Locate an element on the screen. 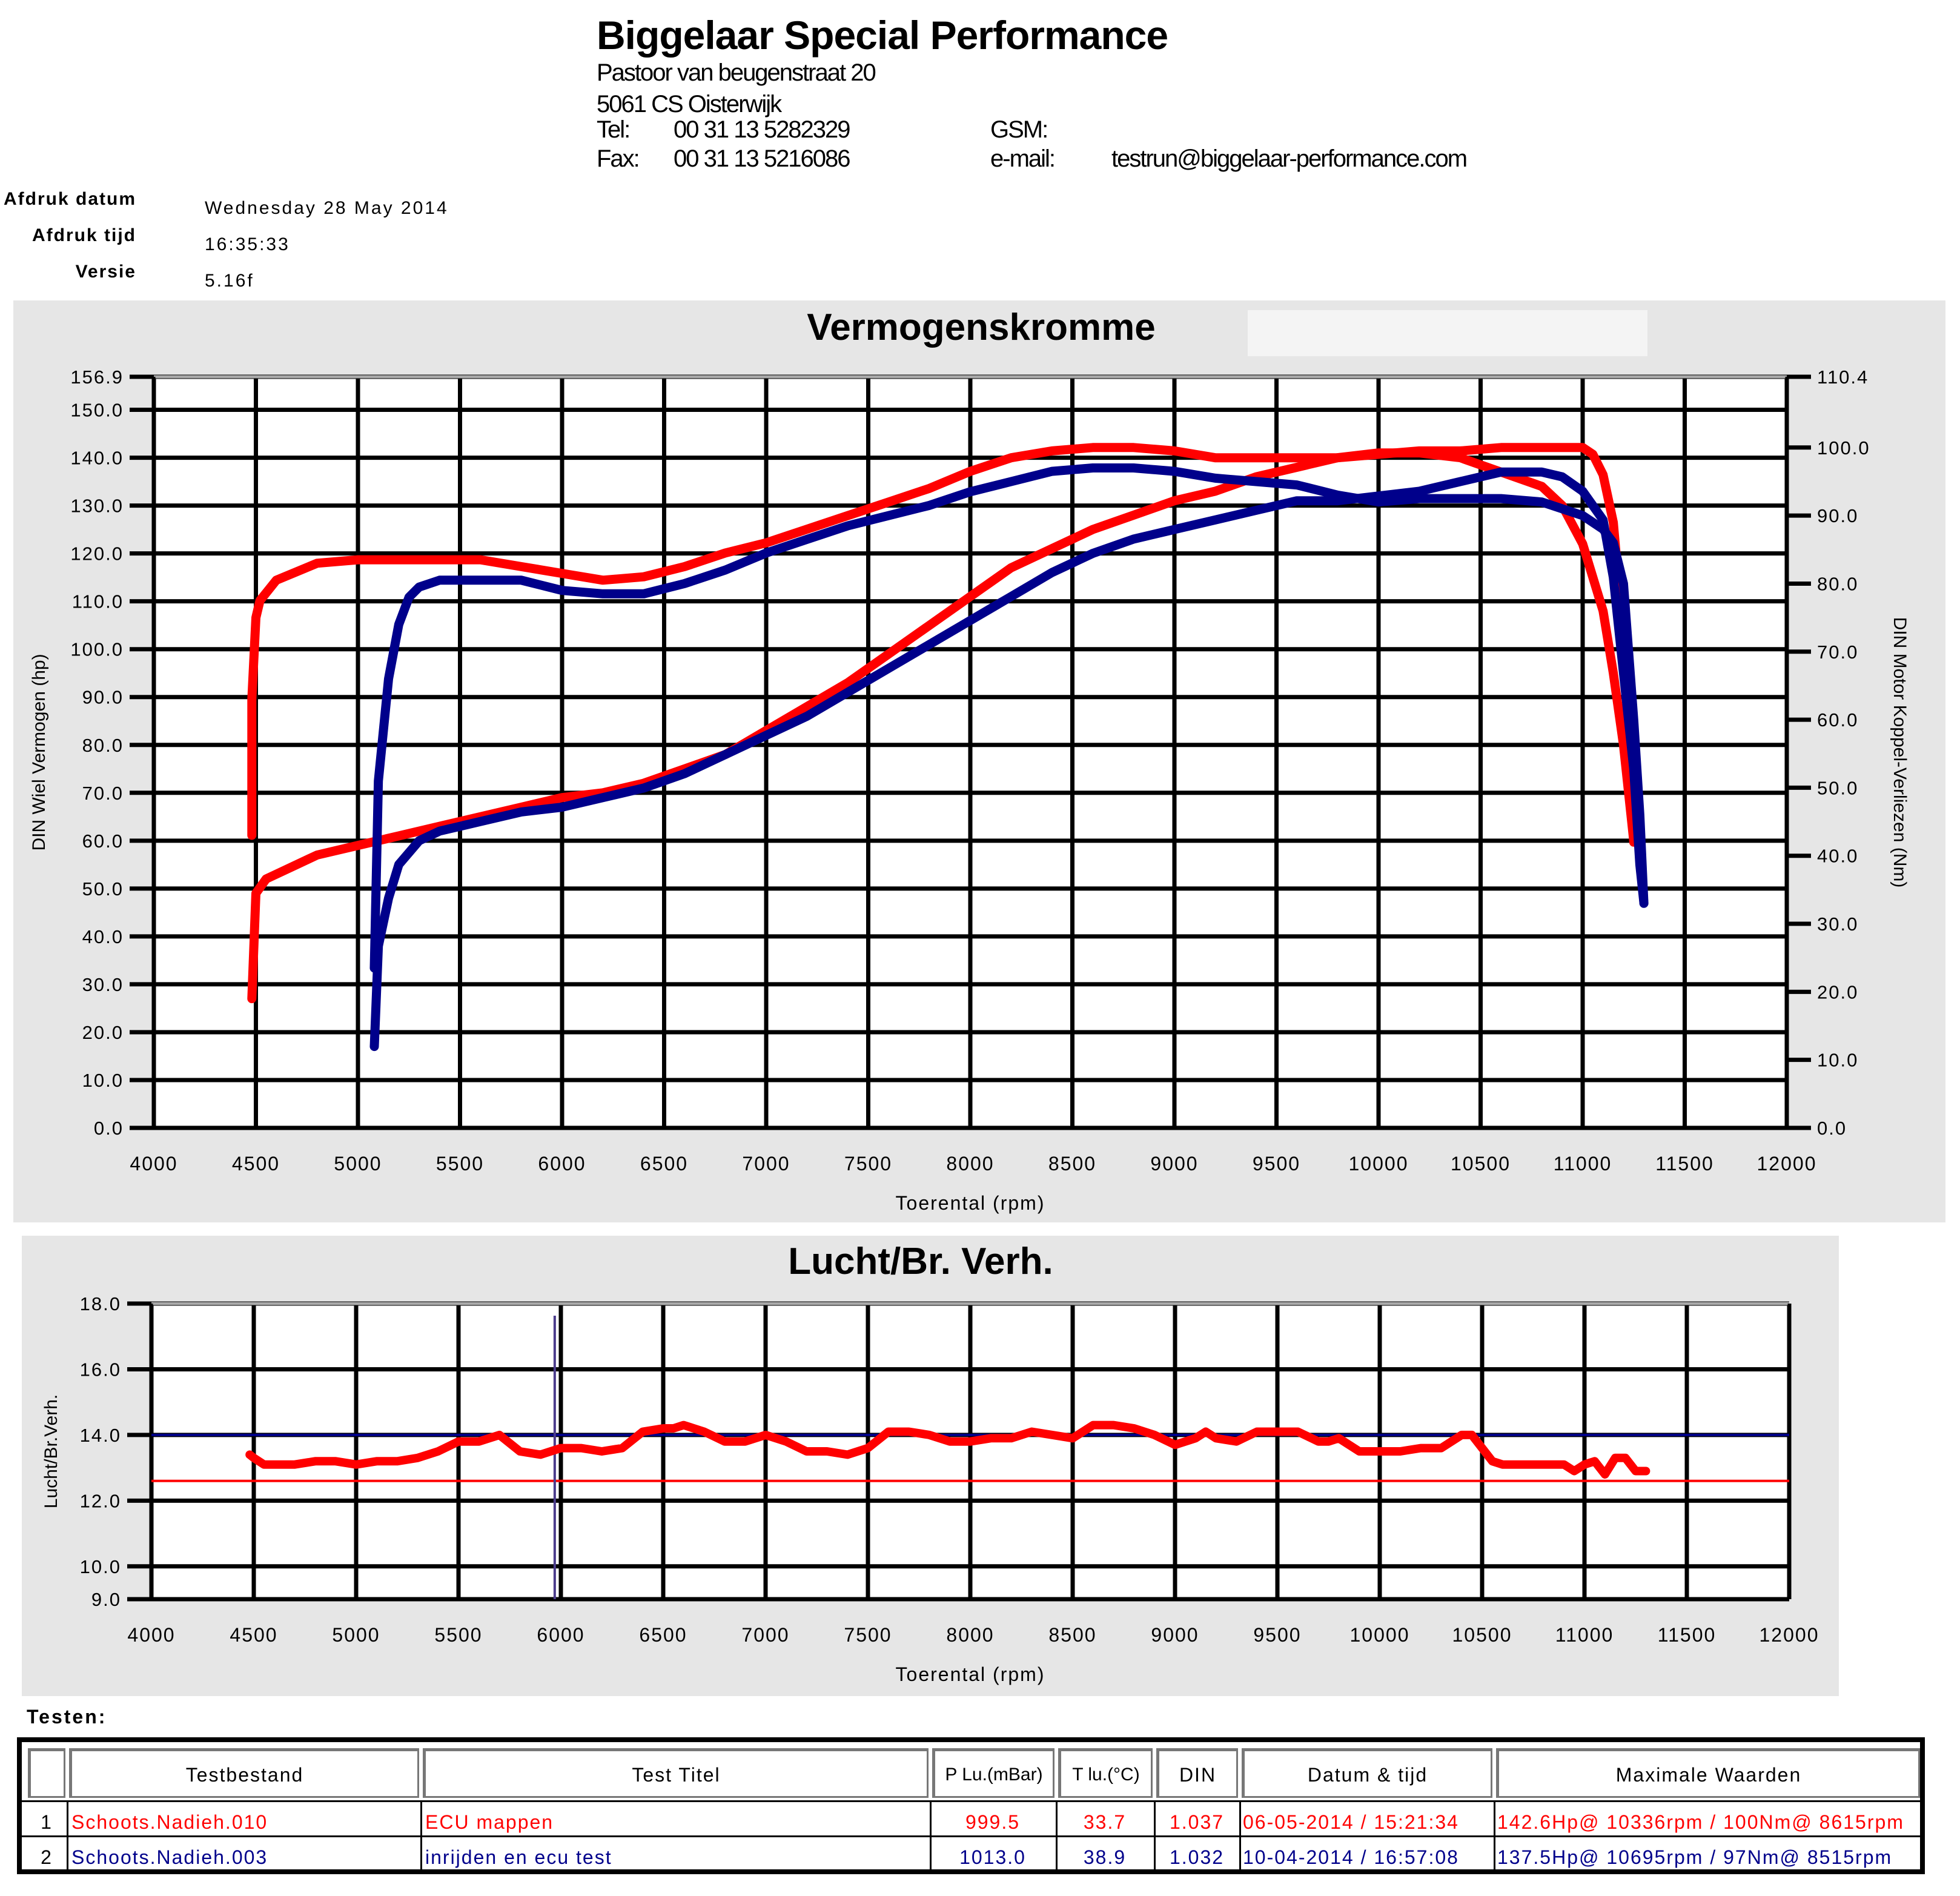 This screenshot has height=1896, width=1960. y2-tick-label: 90.0 is located at coordinates (1837, 515).